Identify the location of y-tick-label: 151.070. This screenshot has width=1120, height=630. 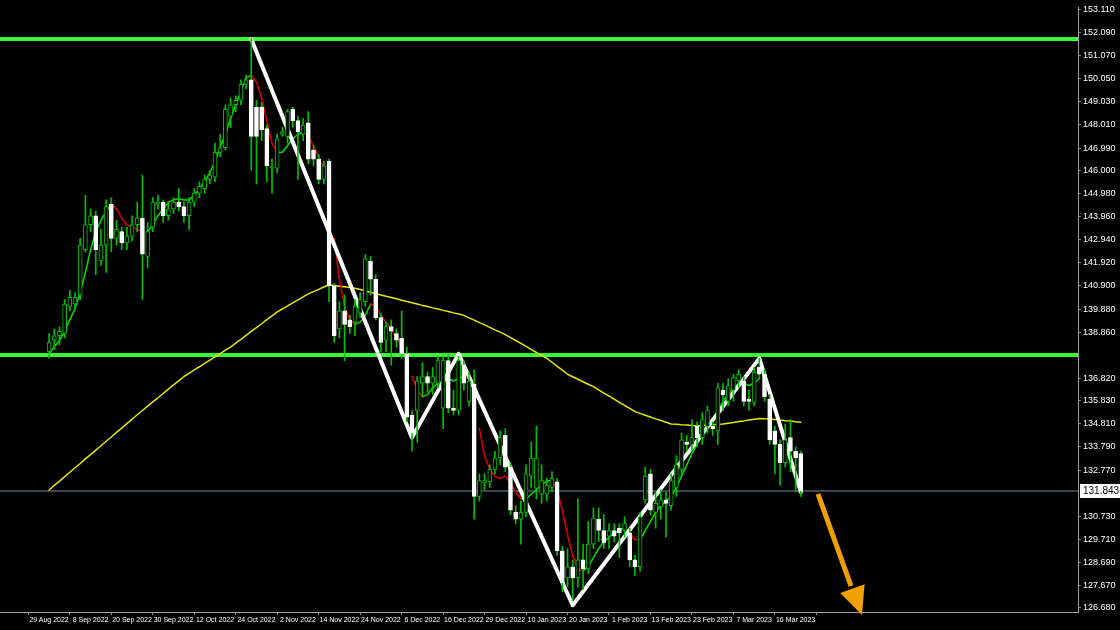
(1099, 55).